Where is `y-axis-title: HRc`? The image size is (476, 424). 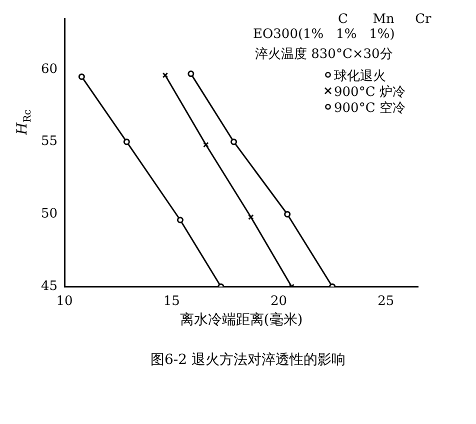
y-axis-title: HRc is located at coordinates (24, 122).